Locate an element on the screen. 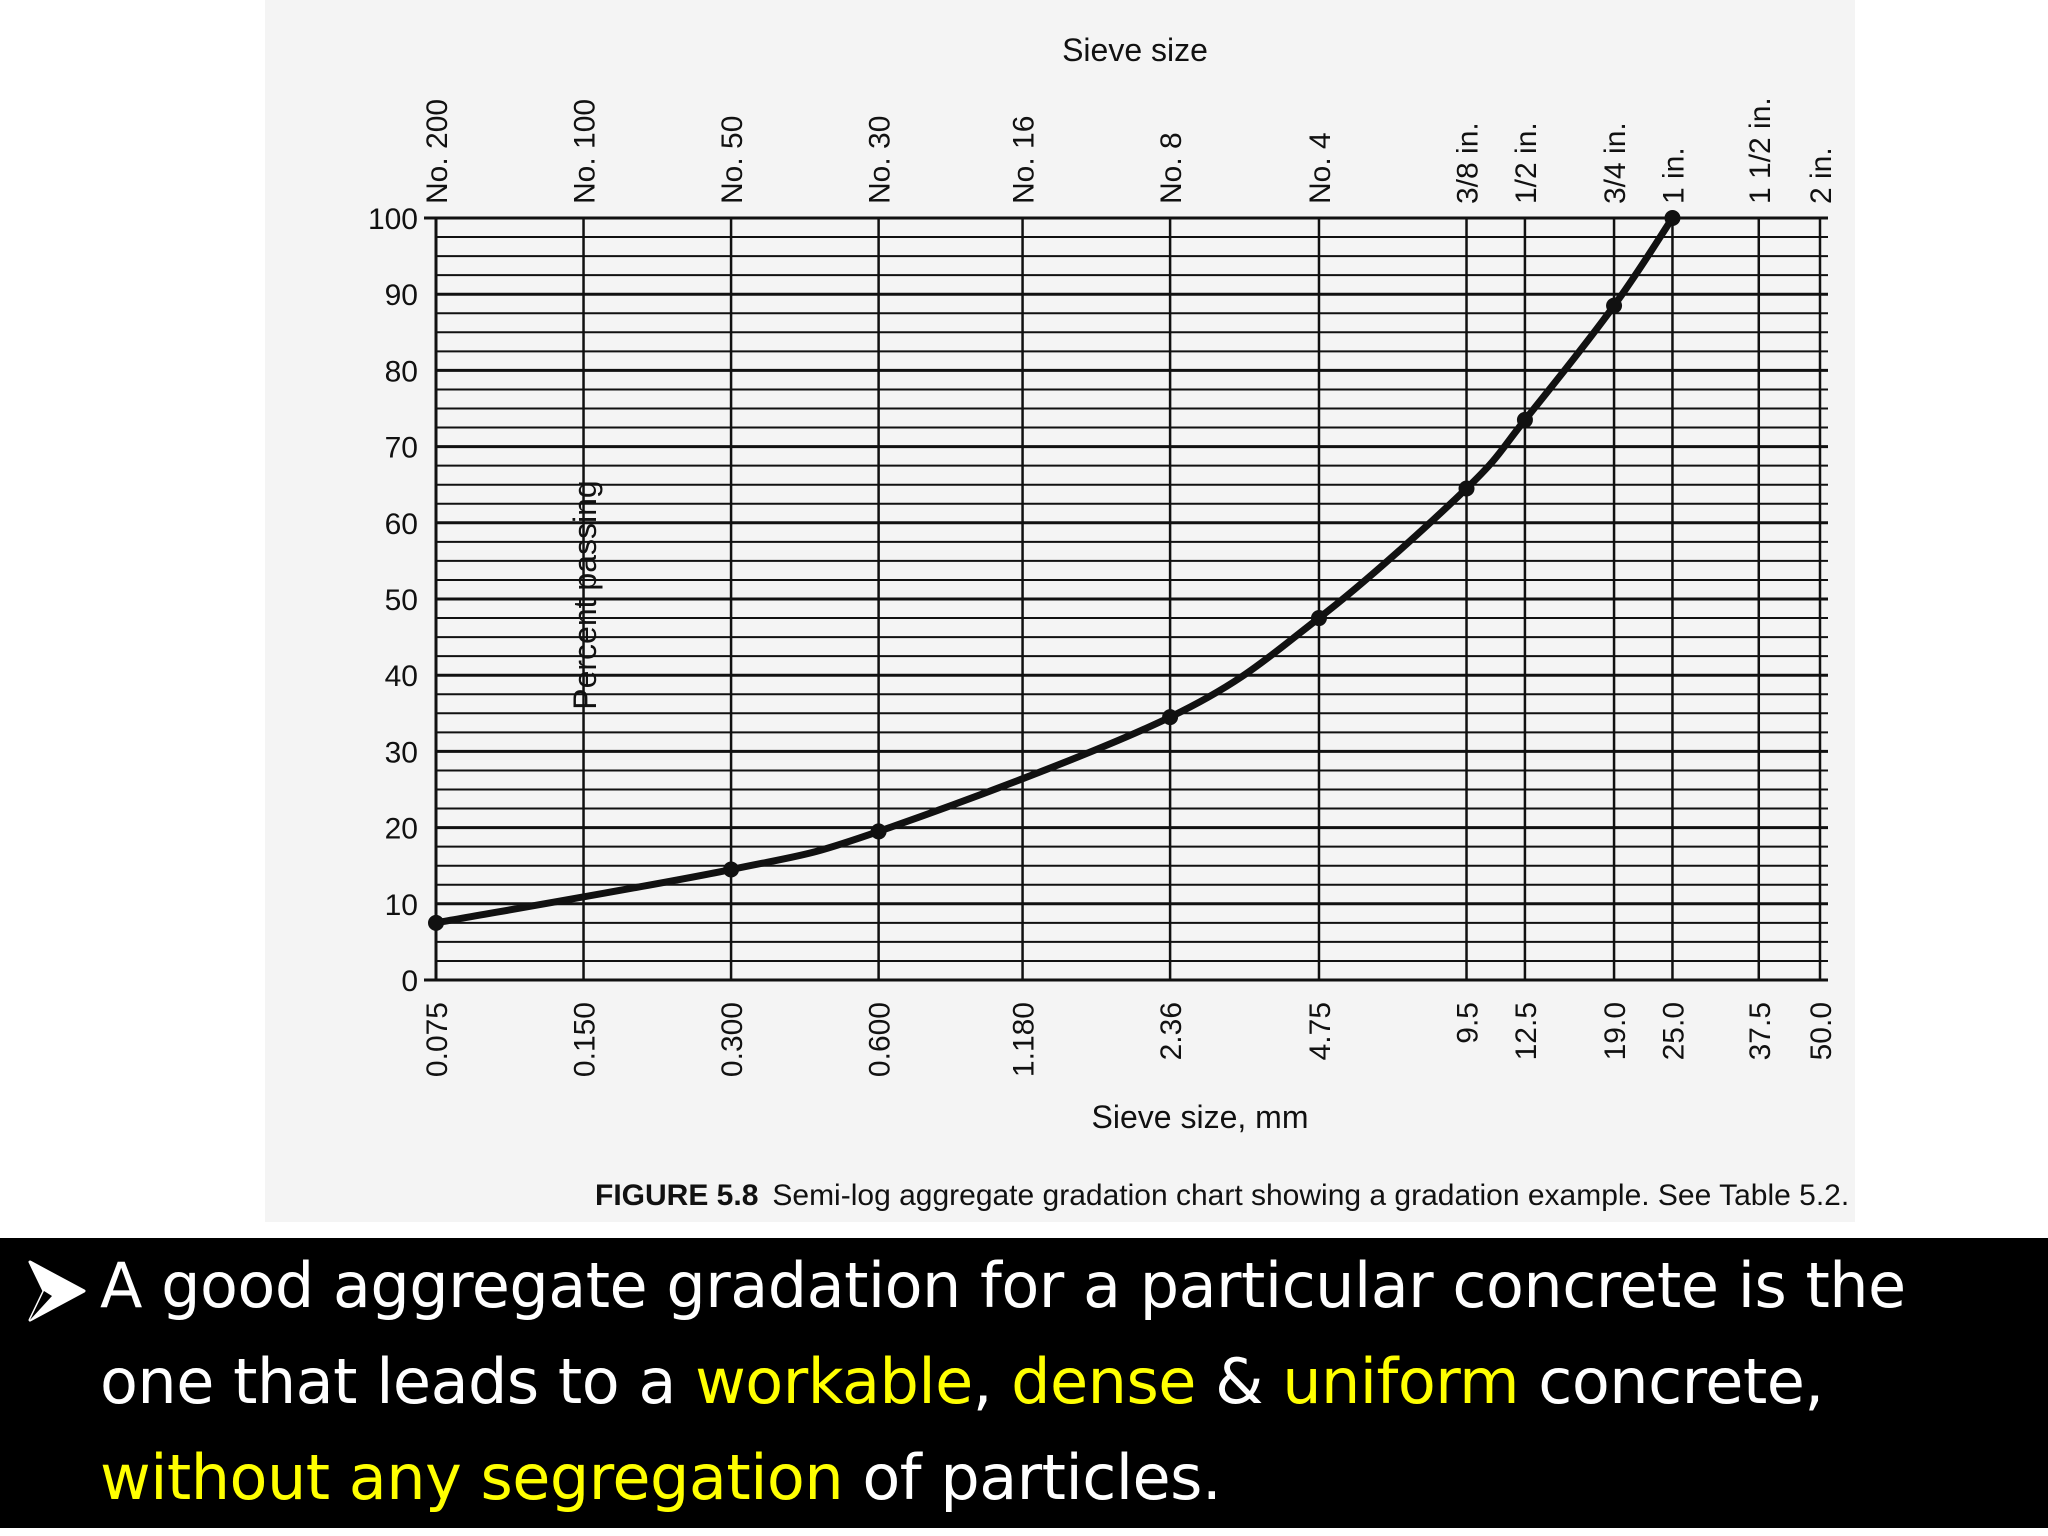  top-sieve-label: 1 1/2 in. is located at coordinates (1760, 150).